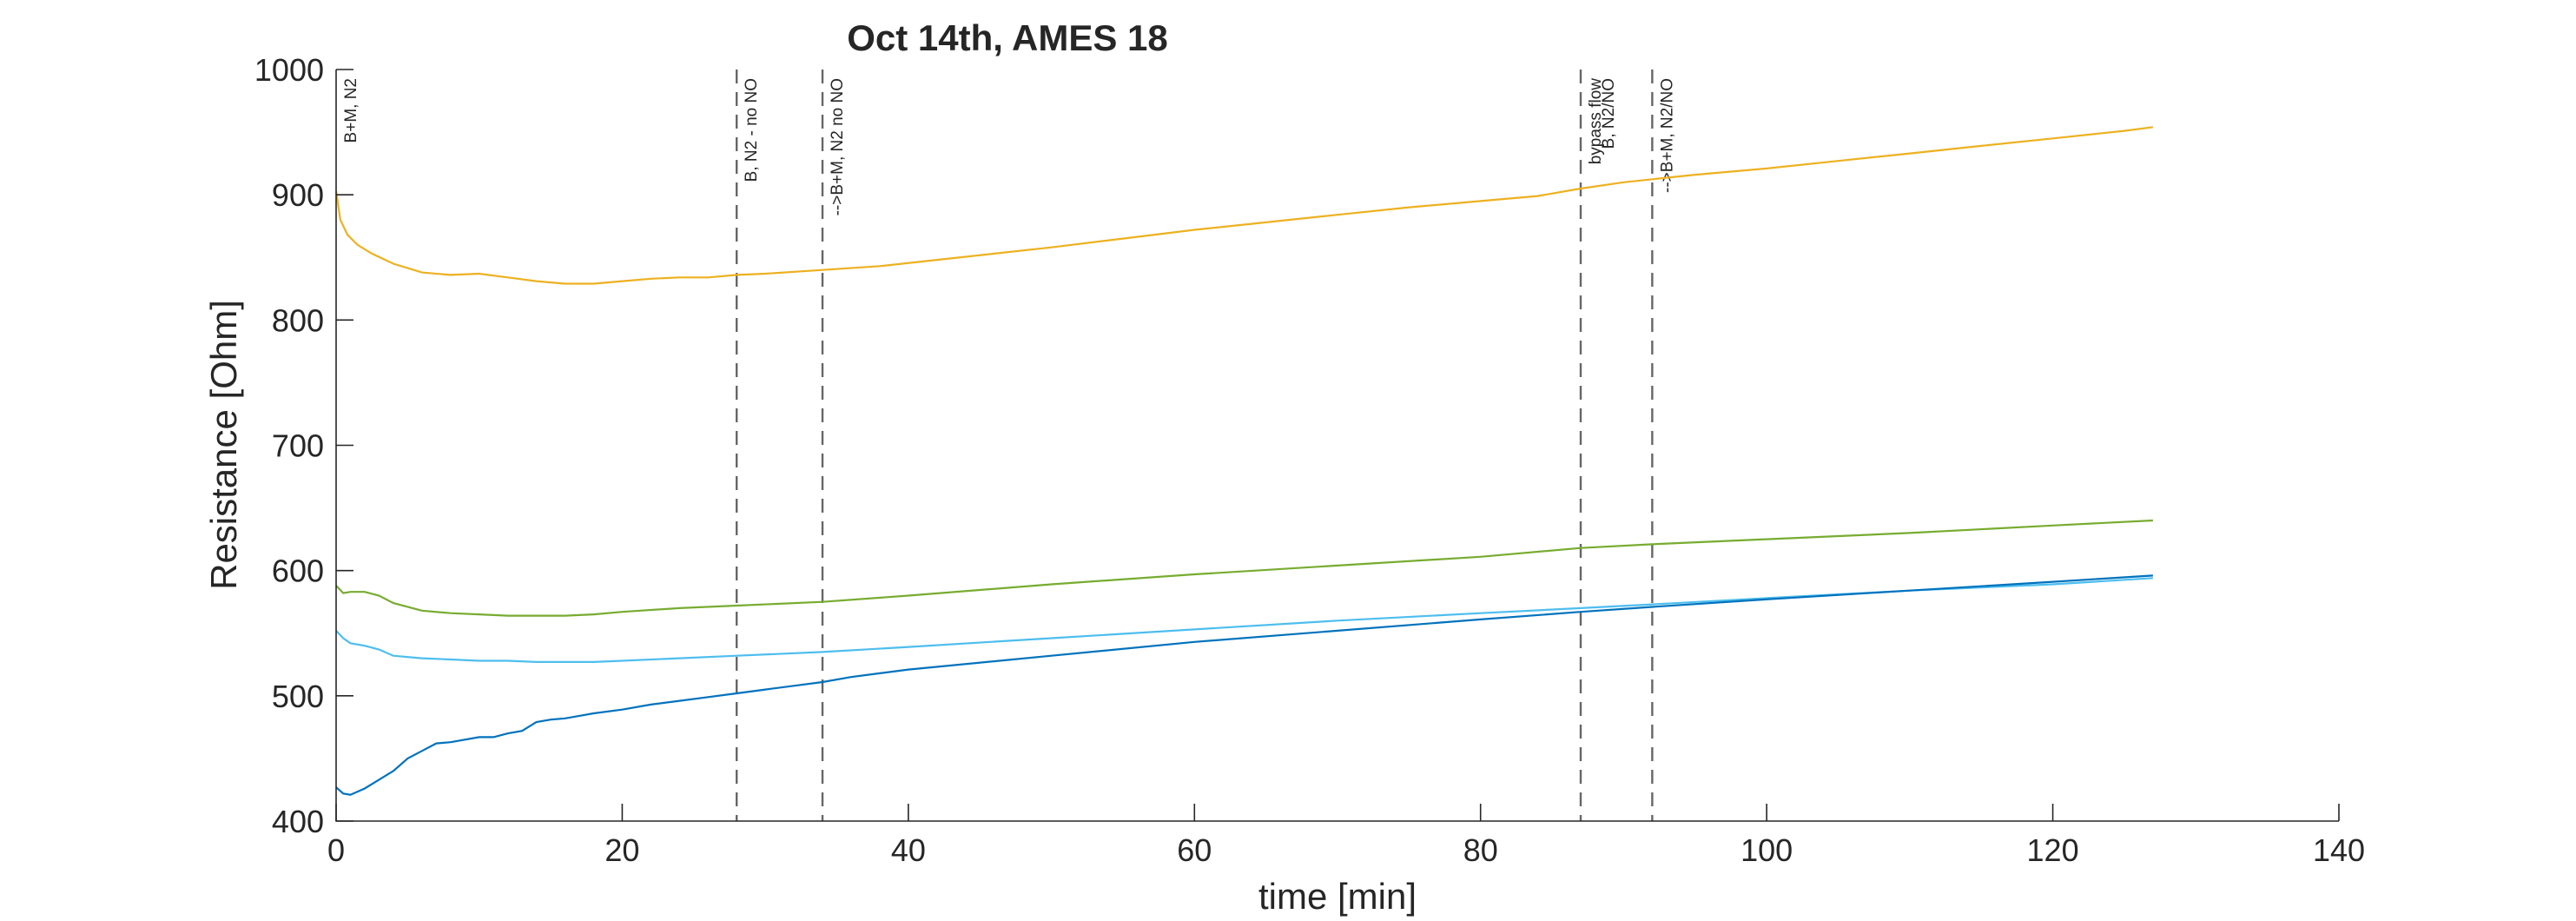 This screenshot has height=921, width=2576. What do you see at coordinates (298, 320) in the screenshot?
I see `y-tick-label: 800` at bounding box center [298, 320].